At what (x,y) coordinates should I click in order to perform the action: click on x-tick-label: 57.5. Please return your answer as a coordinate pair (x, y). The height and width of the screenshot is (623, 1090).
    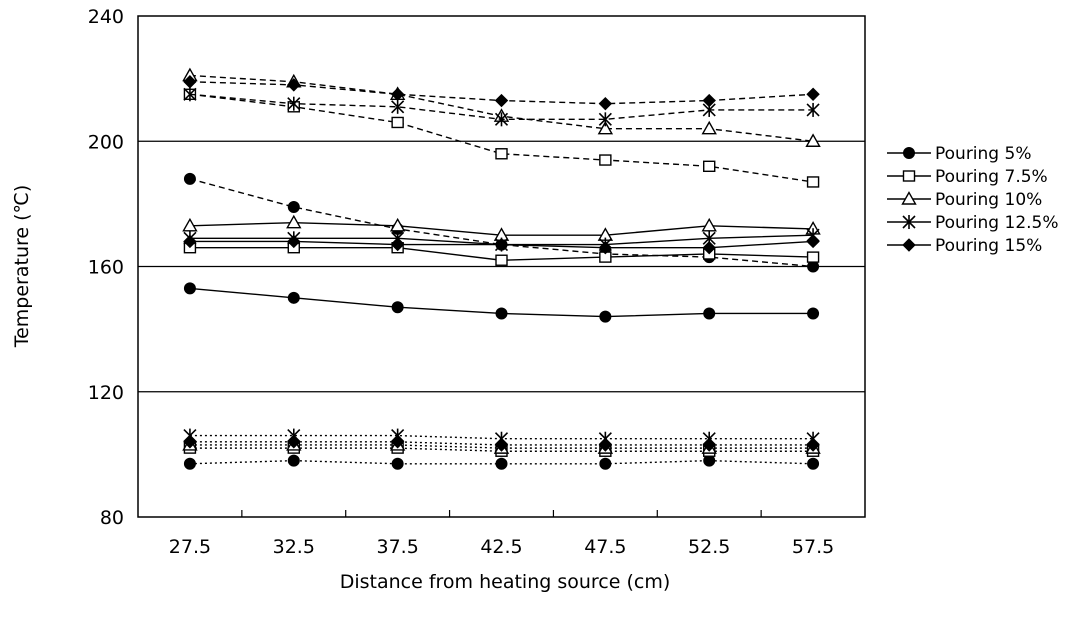
    Looking at the image, I should click on (813, 547).